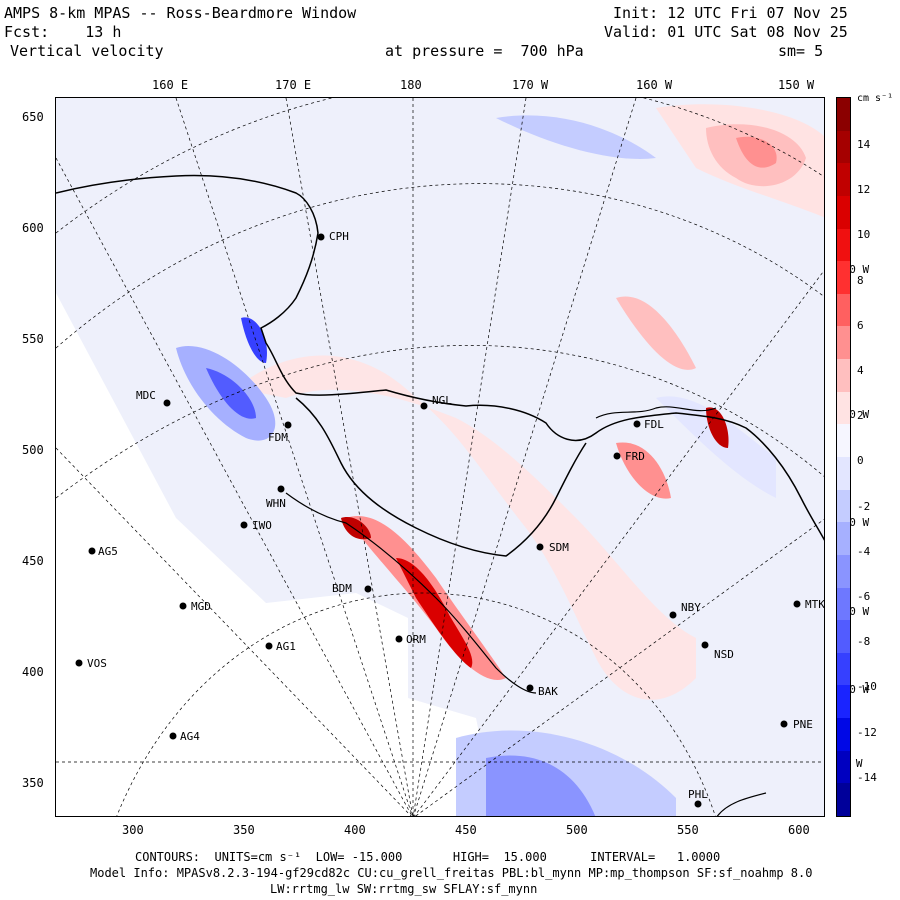  I want to click on top-tick: 170 W, so click(530, 85).